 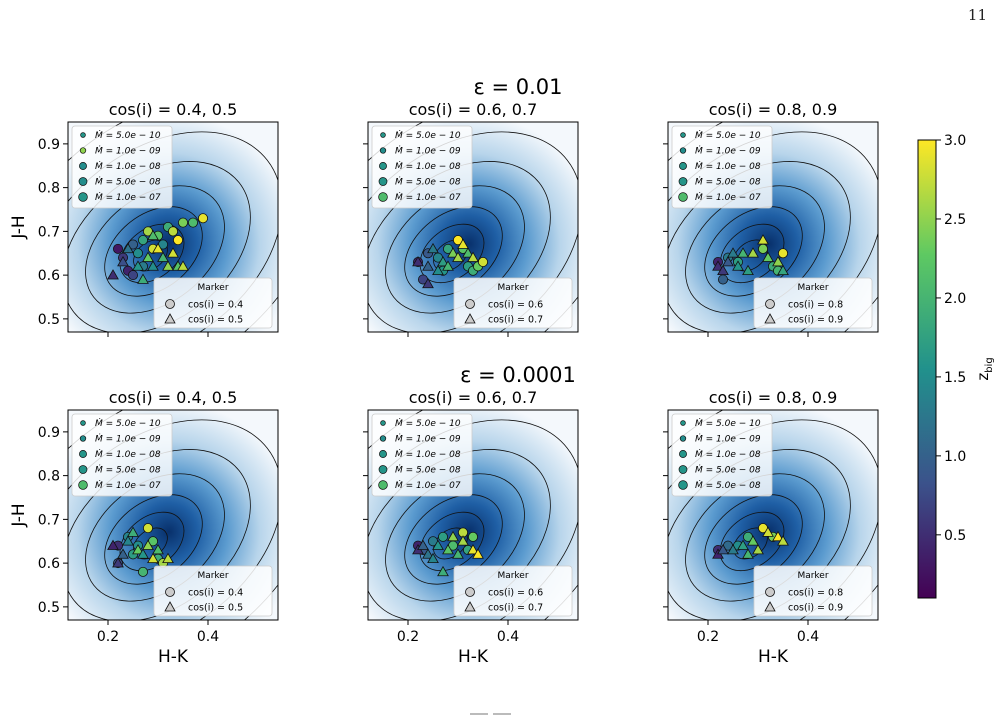 What do you see at coordinates (977, 15) in the screenshot?
I see `page-number: 11` at bounding box center [977, 15].